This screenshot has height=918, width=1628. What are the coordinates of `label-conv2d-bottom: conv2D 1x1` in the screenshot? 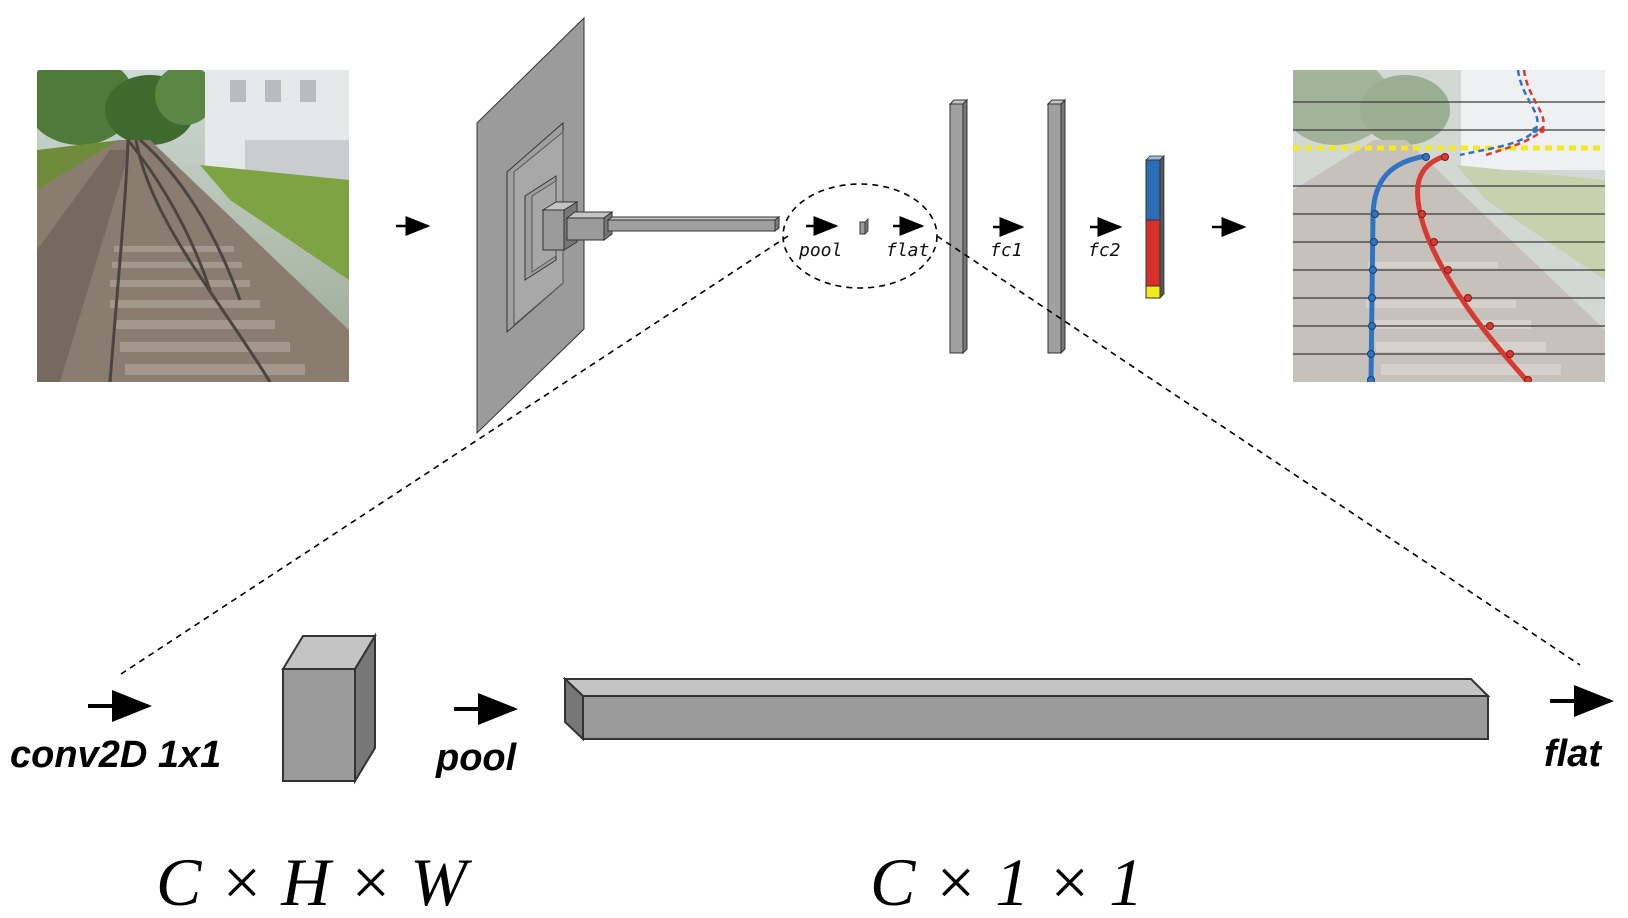 It's located at (115, 755).